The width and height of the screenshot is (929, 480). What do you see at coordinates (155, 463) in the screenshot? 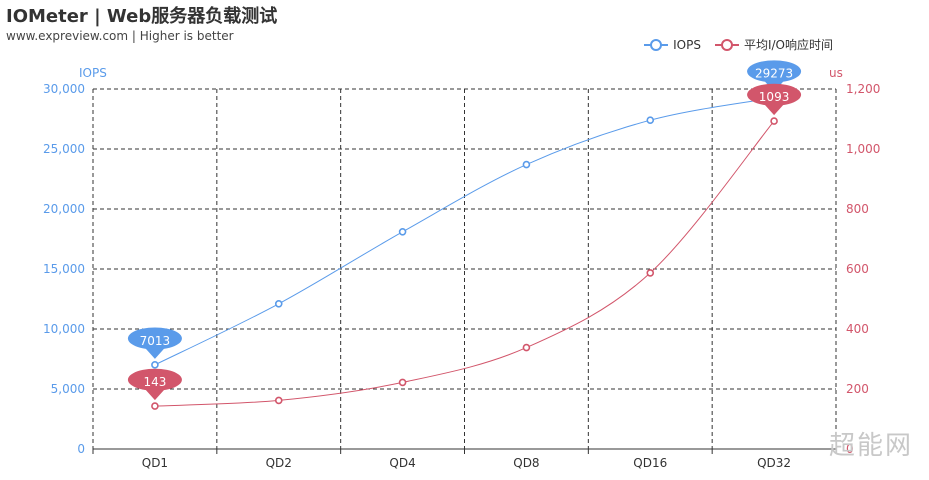
I see `x-tick-label: QD1` at bounding box center [155, 463].